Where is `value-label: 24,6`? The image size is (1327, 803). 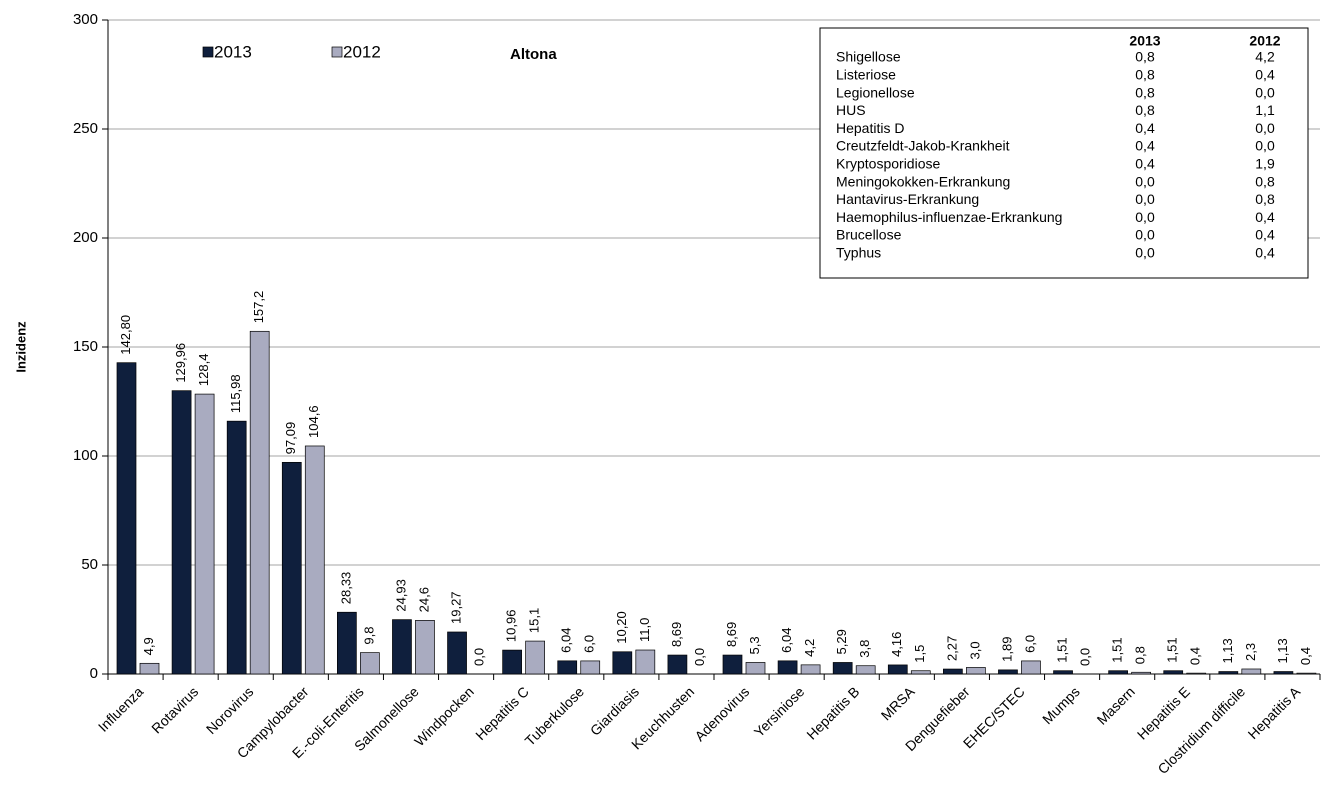 value-label: 24,6 is located at coordinates (423, 599).